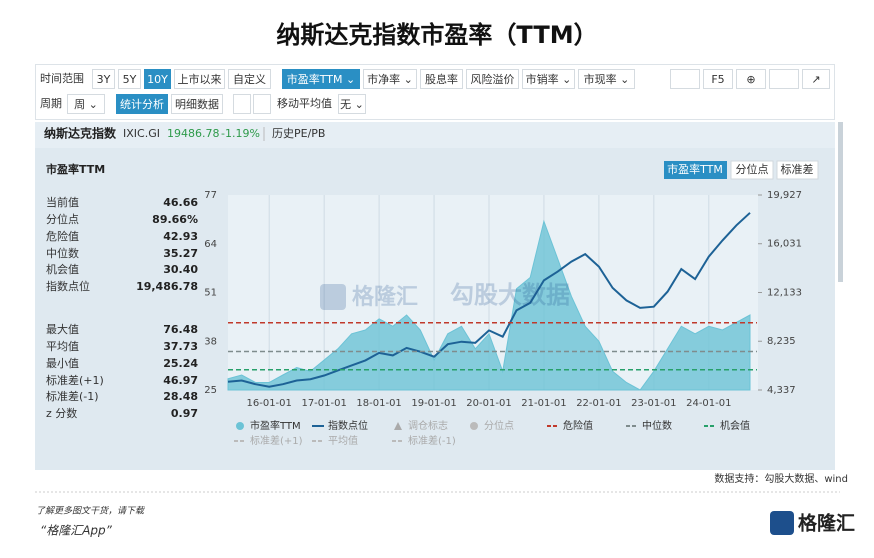 The height and width of the screenshot is (558, 874). Describe the element at coordinates (606, 79) in the screenshot. I see `dropdown: 市现率 ⌄` at that location.